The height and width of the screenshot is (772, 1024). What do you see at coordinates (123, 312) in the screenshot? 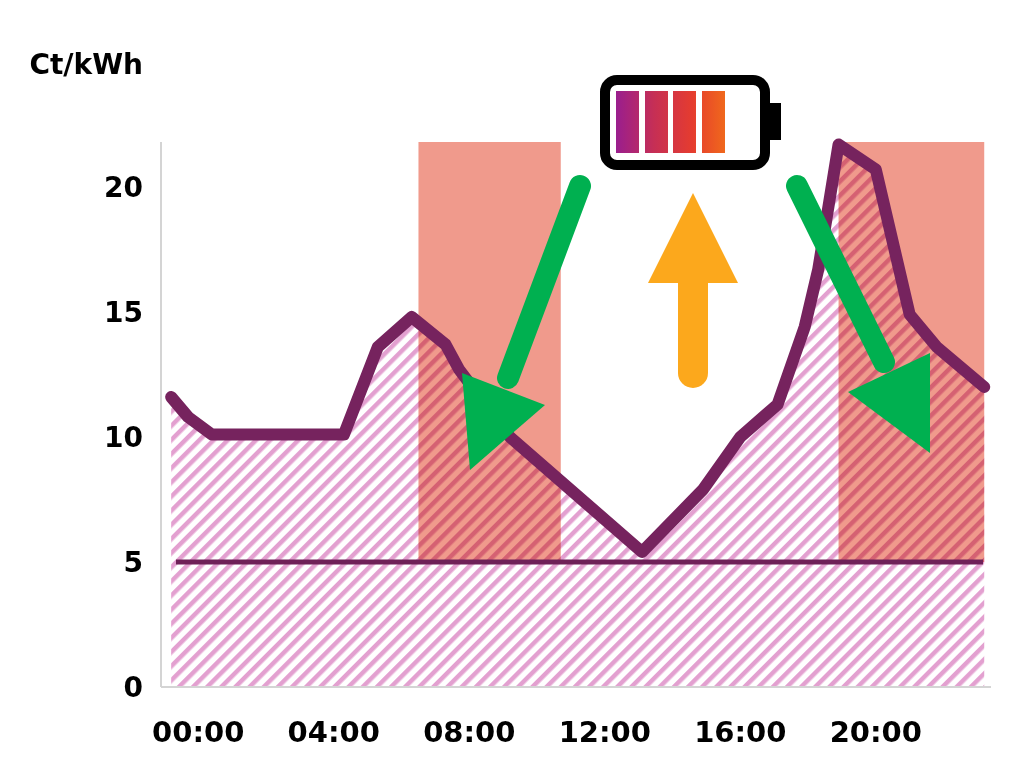
I see `y-tick-label: 15` at bounding box center [123, 312].